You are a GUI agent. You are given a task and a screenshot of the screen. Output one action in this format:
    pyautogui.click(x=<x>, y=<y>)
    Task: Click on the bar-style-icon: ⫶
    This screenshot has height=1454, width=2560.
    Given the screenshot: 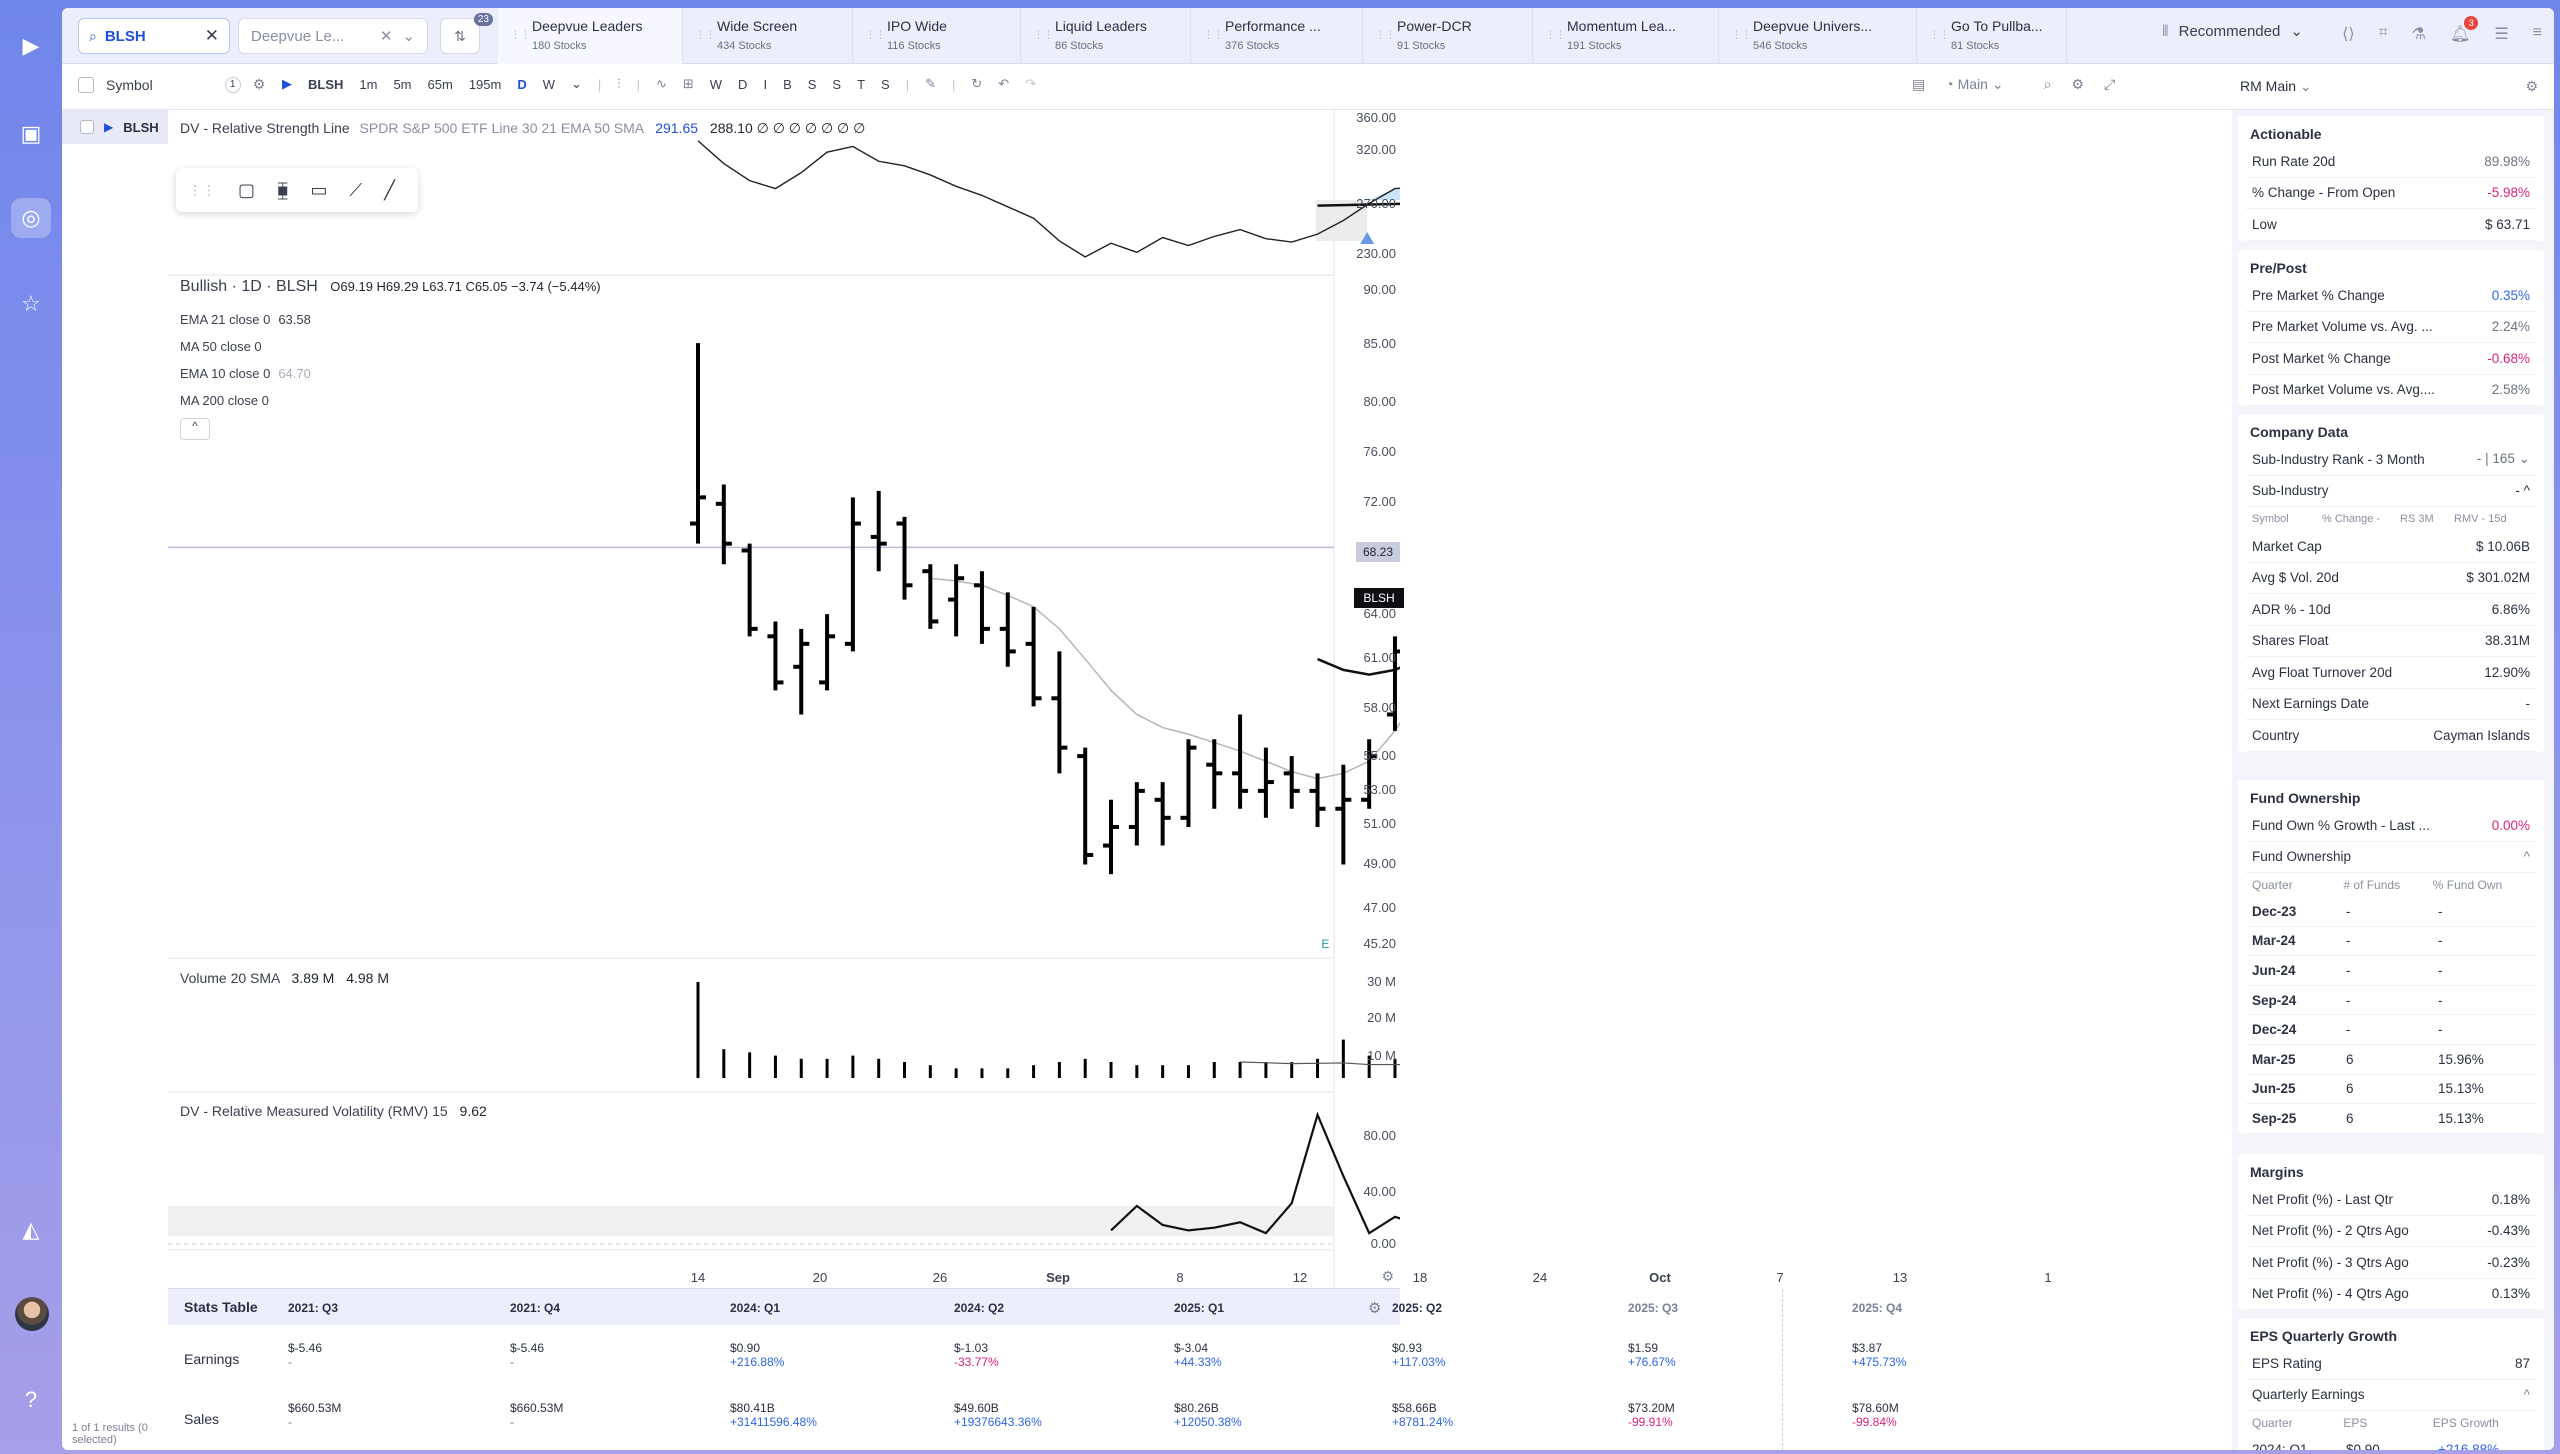 What is the action you would take?
    pyautogui.click(x=619, y=83)
    